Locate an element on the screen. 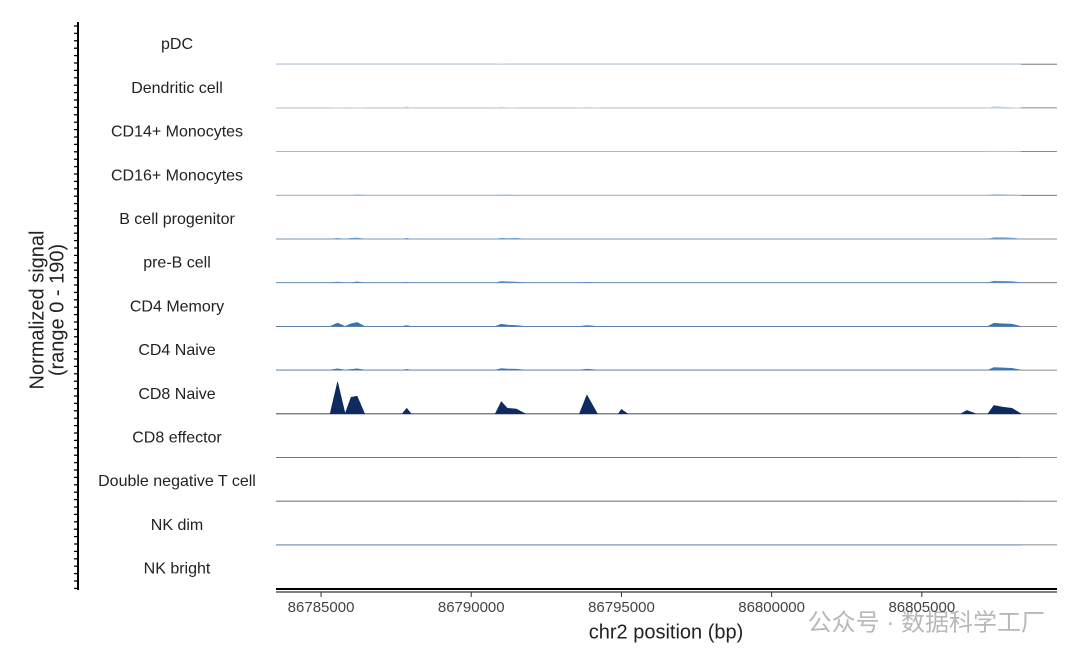 This screenshot has height=667, width=1080. track-label: pDC is located at coordinates (177, 44).